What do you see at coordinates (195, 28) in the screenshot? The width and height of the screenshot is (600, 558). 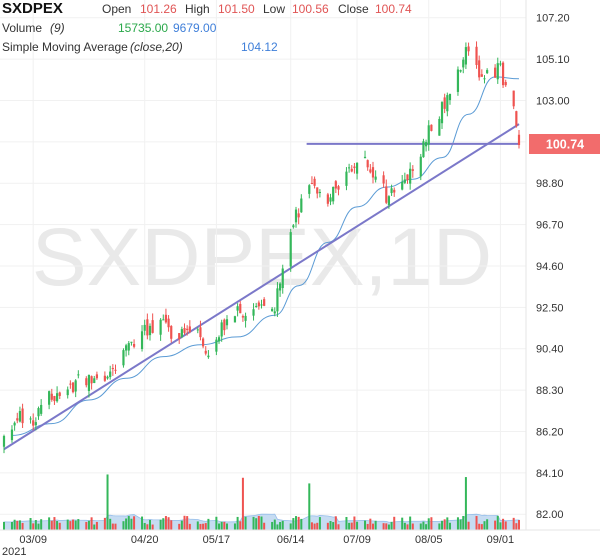 I see `volume-ma-value: 9679.00` at bounding box center [195, 28].